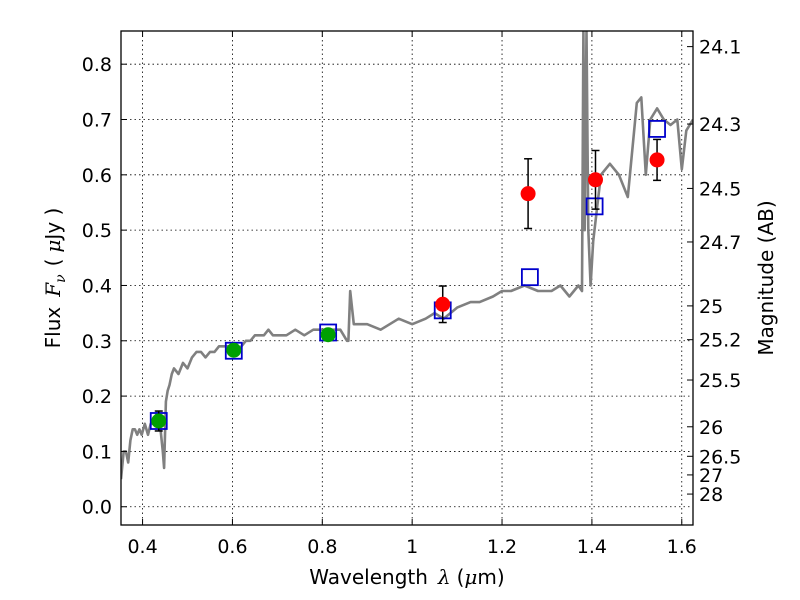  What do you see at coordinates (97, 508) in the screenshot?
I see `y-tick-label: 0.0` at bounding box center [97, 508].